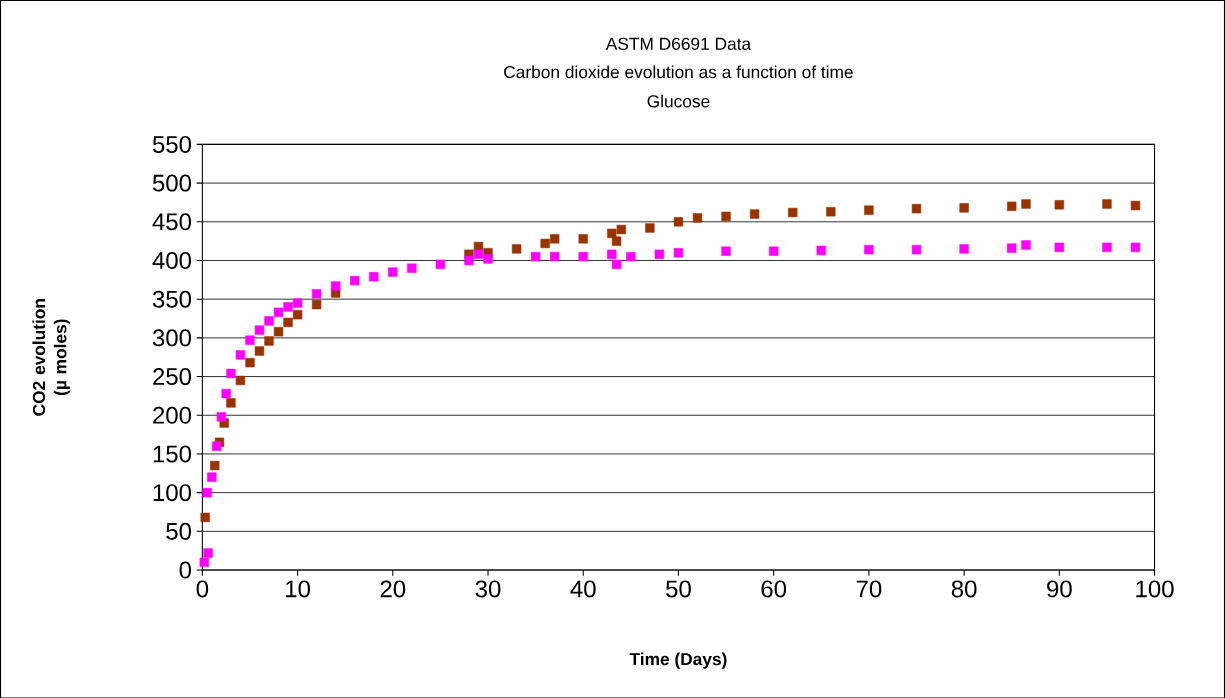  Describe the element at coordinates (678, 660) in the screenshot. I see `x-axis-title: Time (Days)` at that location.